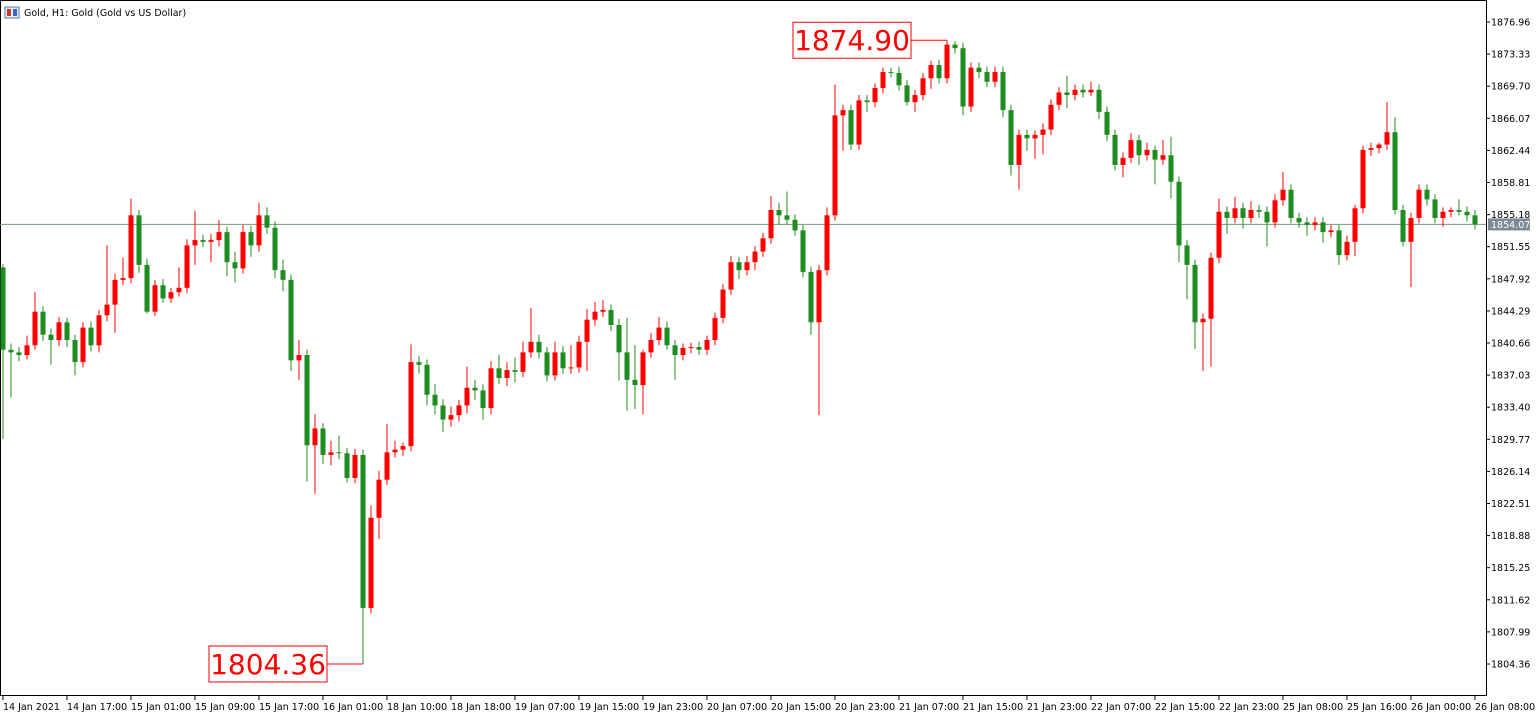 This screenshot has width=1539, height=715. Describe the element at coordinates (801, 707) in the screenshot. I see `x-tick-label: 20 Jan 15:00` at that location.